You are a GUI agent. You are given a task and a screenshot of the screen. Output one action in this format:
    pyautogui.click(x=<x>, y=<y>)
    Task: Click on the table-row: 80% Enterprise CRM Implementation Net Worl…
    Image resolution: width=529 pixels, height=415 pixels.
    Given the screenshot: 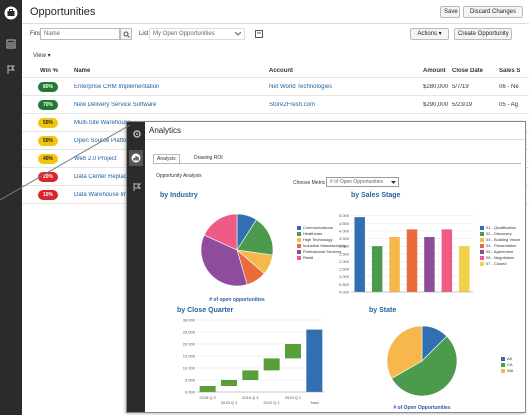 What is the action you would take?
    pyautogui.click(x=275, y=87)
    